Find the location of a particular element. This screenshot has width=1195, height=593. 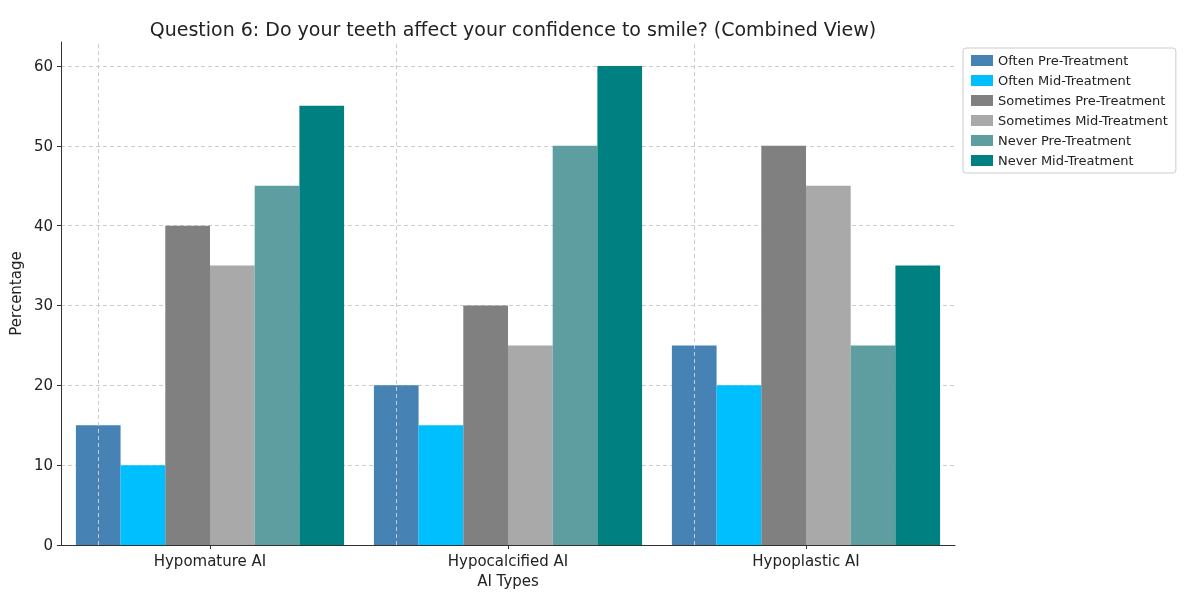

legend-label: Sometimes Pre-Treatment is located at coordinates (1082, 100).